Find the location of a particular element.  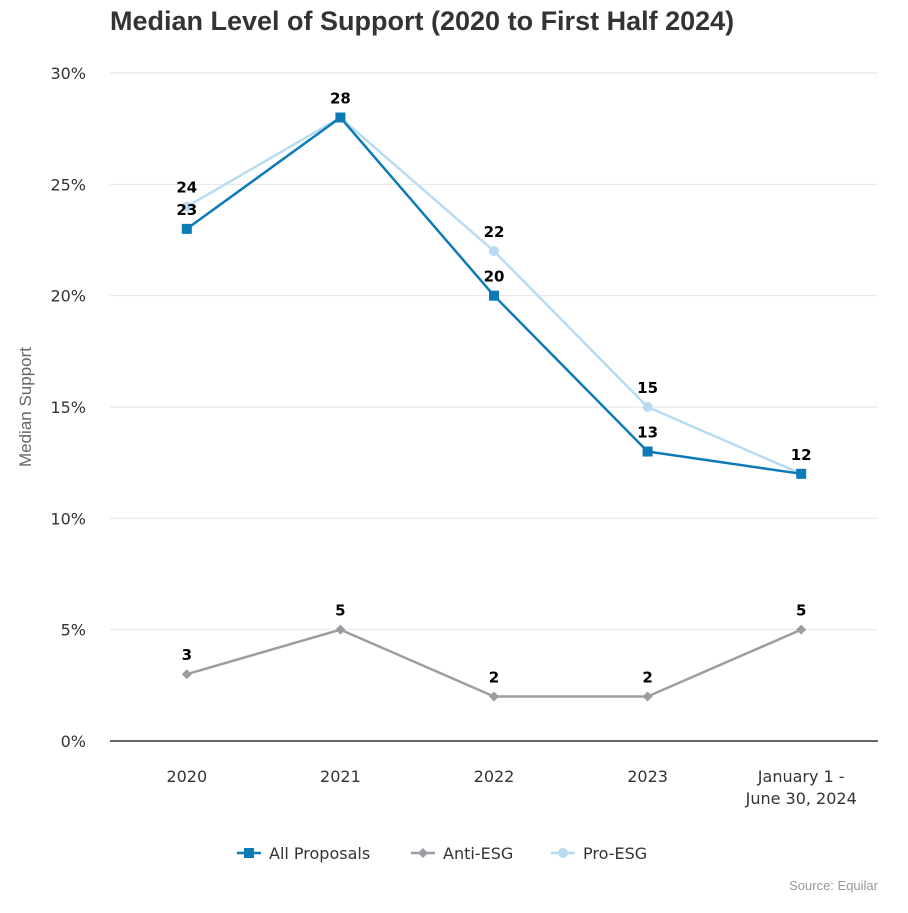

y-tick-label: 0% is located at coordinates (73, 741).